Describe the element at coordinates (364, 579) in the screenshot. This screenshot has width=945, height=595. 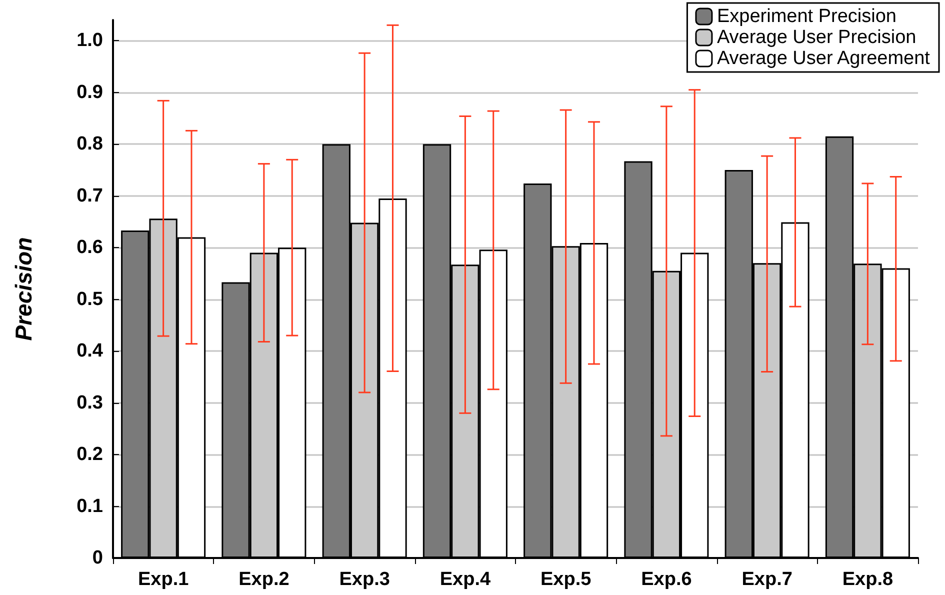
I see `x-tick-label: Exp.3` at that location.